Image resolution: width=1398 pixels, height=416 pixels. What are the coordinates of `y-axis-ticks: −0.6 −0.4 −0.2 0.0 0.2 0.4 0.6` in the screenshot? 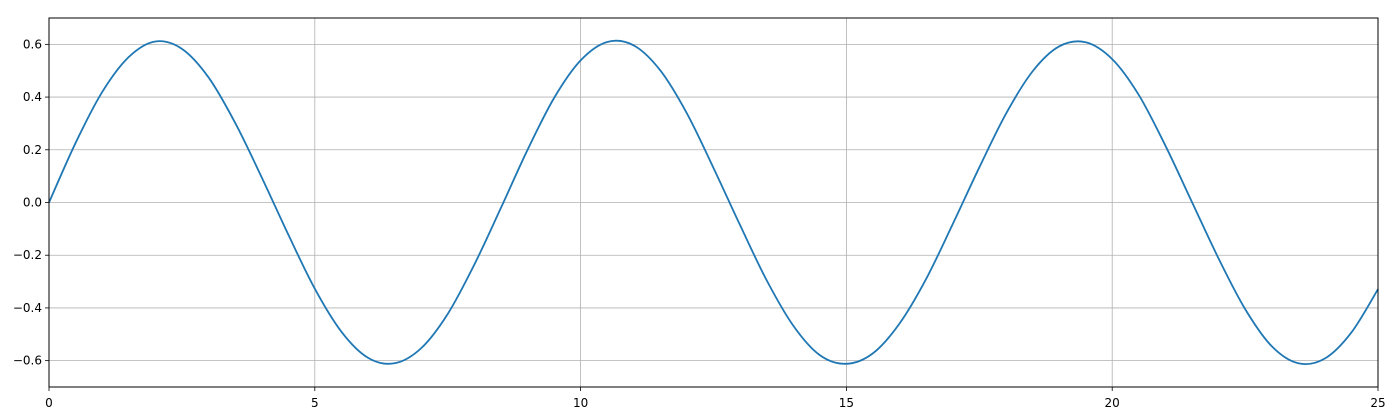 It's located at (31, 202).